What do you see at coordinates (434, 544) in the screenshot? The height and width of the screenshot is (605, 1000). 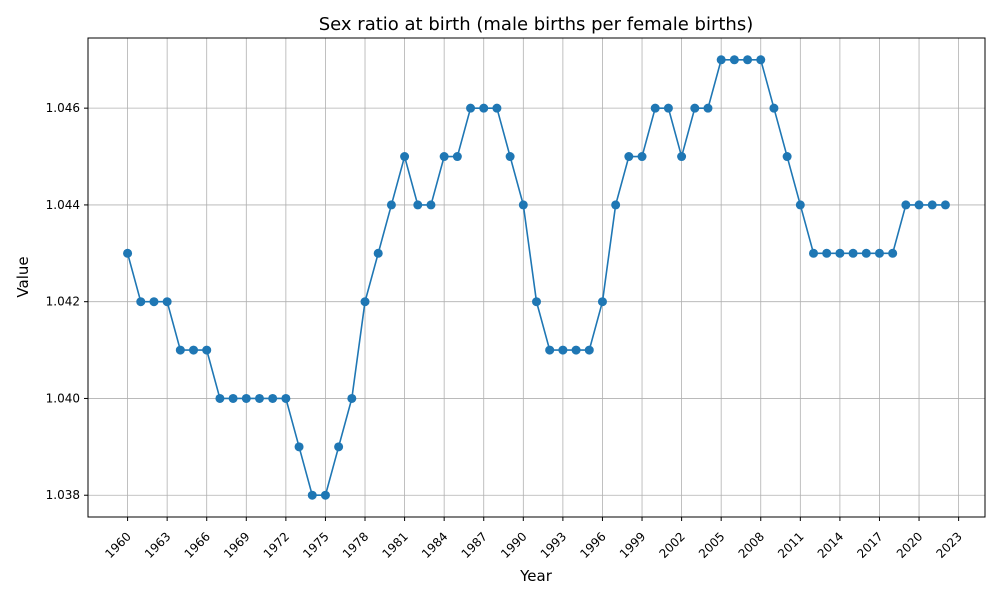 I see `x-tick-label: 1984` at bounding box center [434, 544].